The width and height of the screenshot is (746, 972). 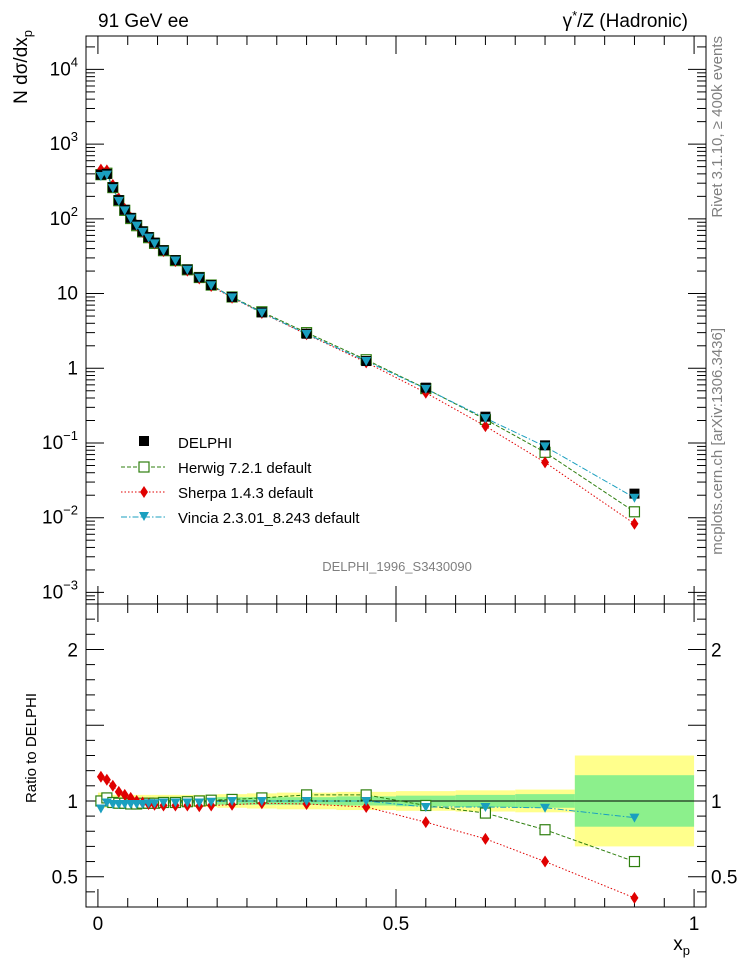 I want to click on legend-marker-herwig, so click(x=144, y=467).